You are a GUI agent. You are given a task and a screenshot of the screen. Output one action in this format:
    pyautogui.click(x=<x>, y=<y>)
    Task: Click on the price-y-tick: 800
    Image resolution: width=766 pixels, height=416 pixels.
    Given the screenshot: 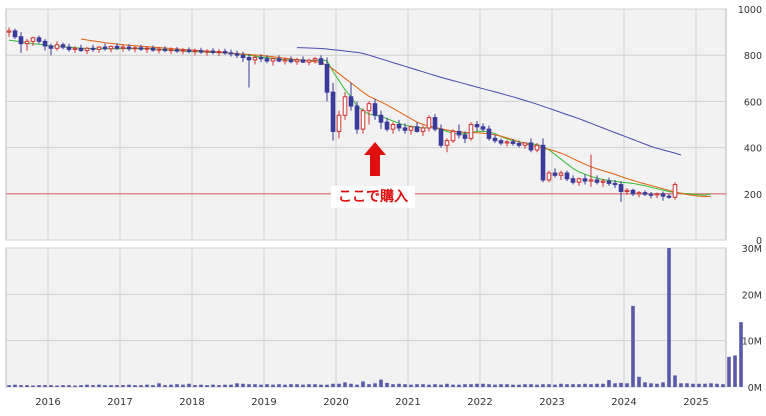 What is the action you would take?
    pyautogui.click(x=753, y=56)
    